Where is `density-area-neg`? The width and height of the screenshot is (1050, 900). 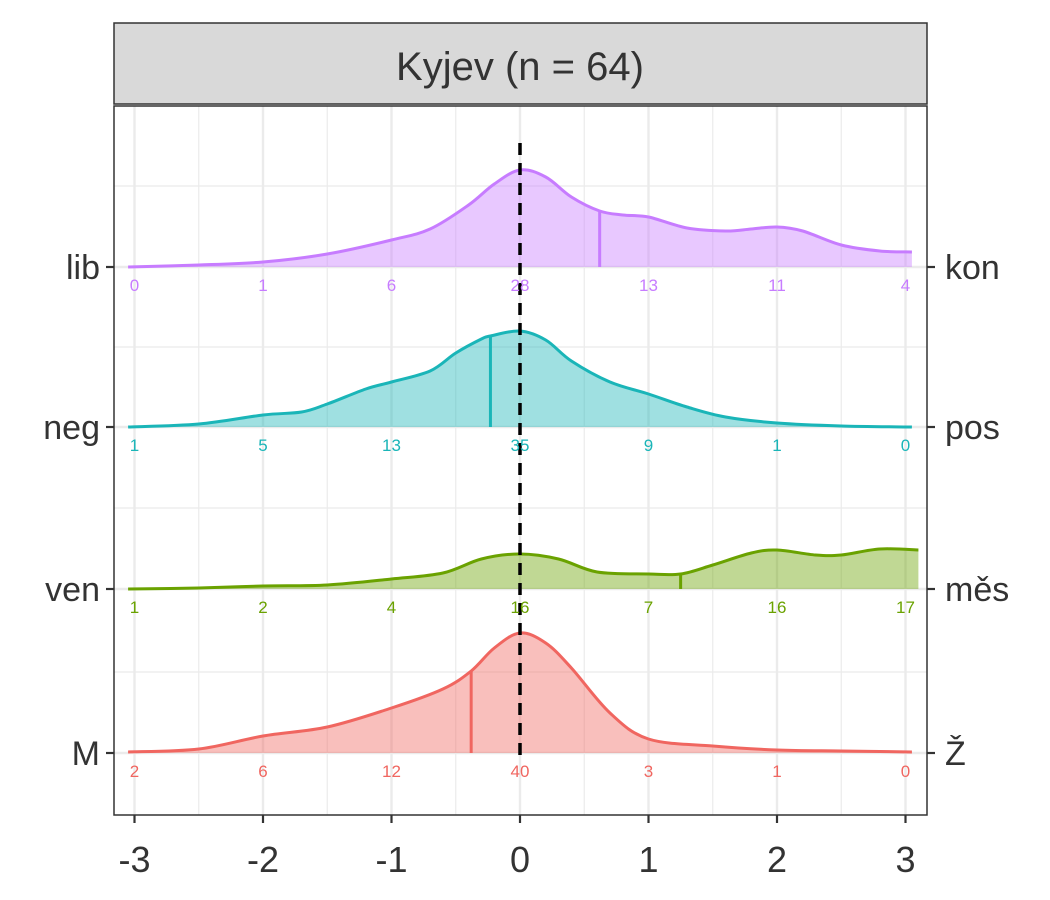
density-area-neg is located at coordinates (520, 378).